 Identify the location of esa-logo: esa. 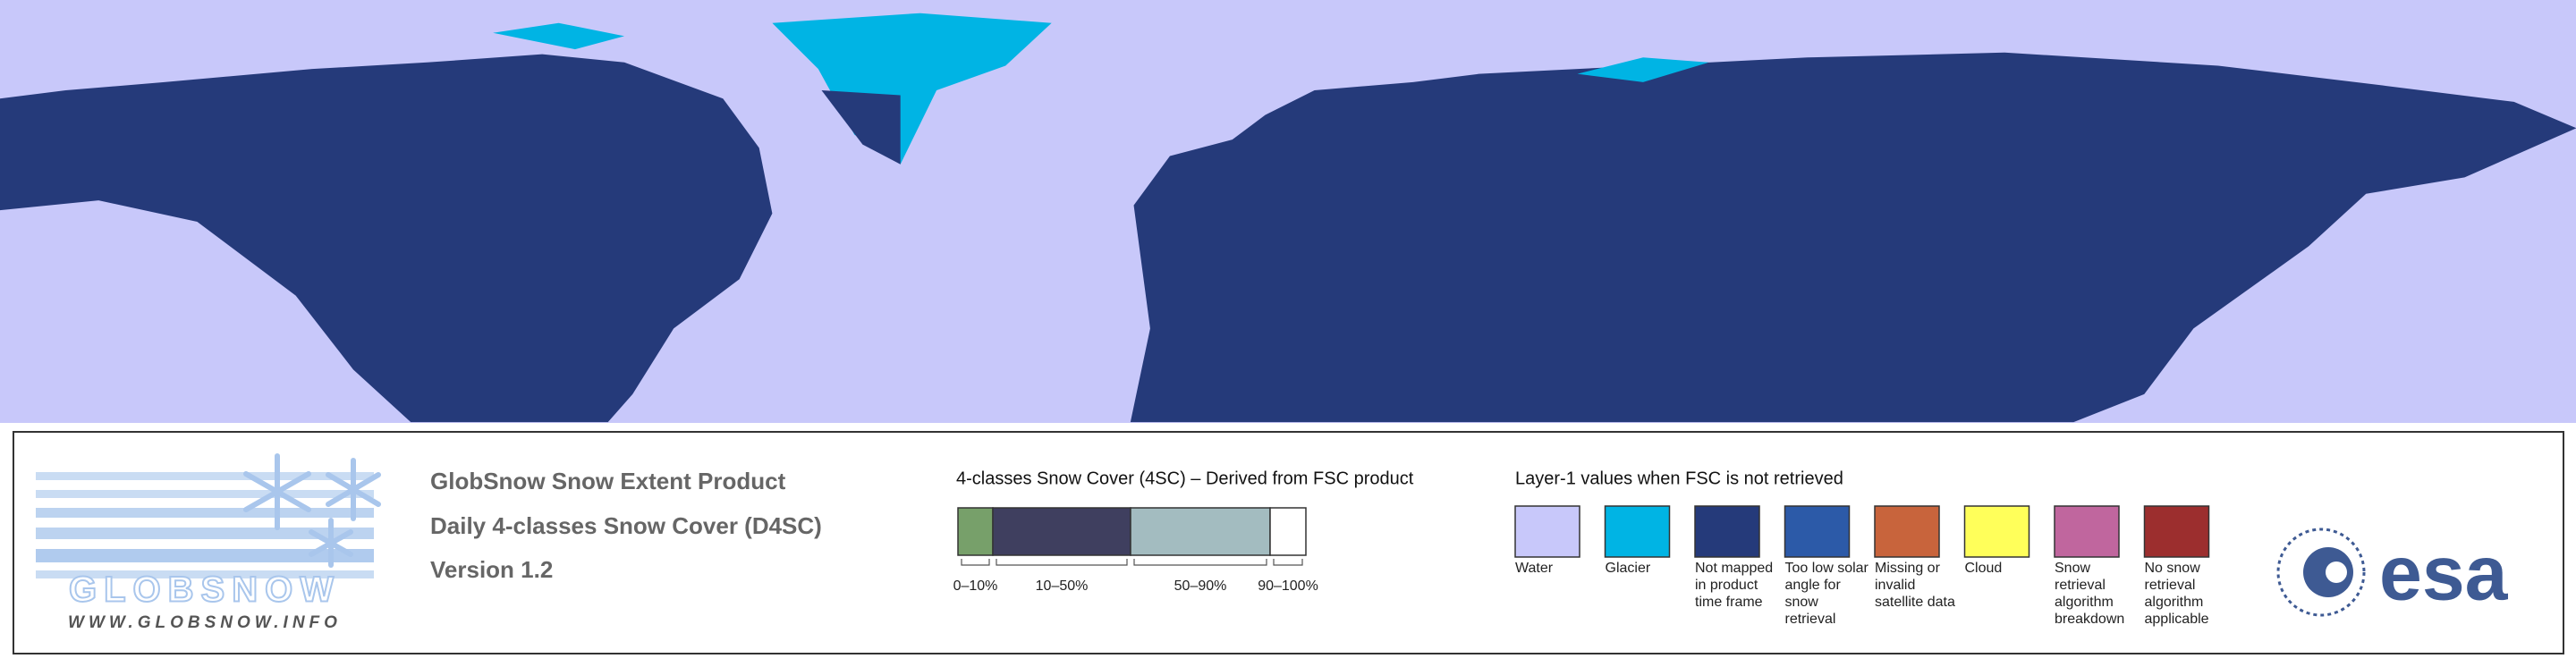
(2392, 573).